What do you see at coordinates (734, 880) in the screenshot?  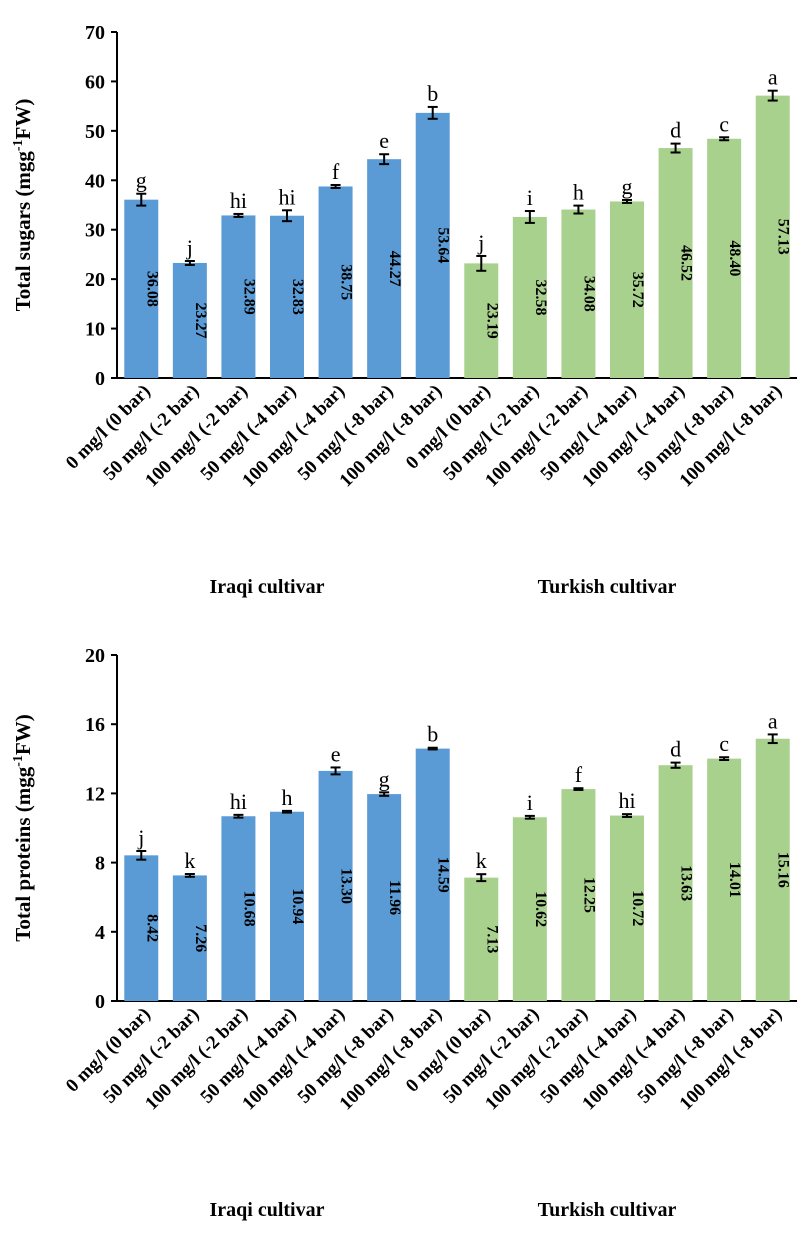 I see `chart-1-value-label: 14.01` at bounding box center [734, 880].